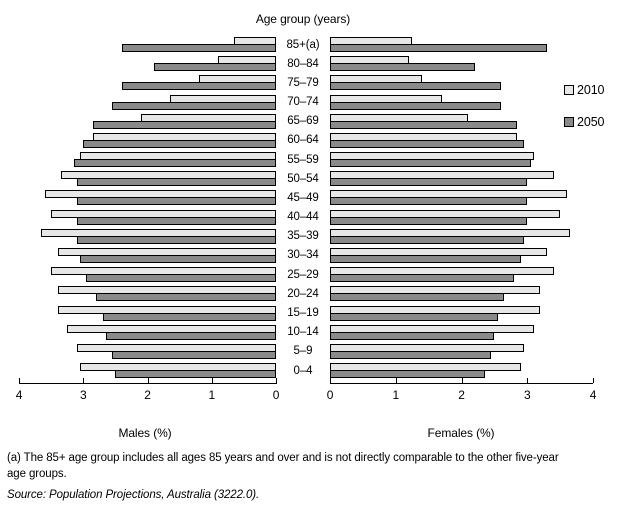  I want to click on legend-item-2050: 2050, so click(584, 122).